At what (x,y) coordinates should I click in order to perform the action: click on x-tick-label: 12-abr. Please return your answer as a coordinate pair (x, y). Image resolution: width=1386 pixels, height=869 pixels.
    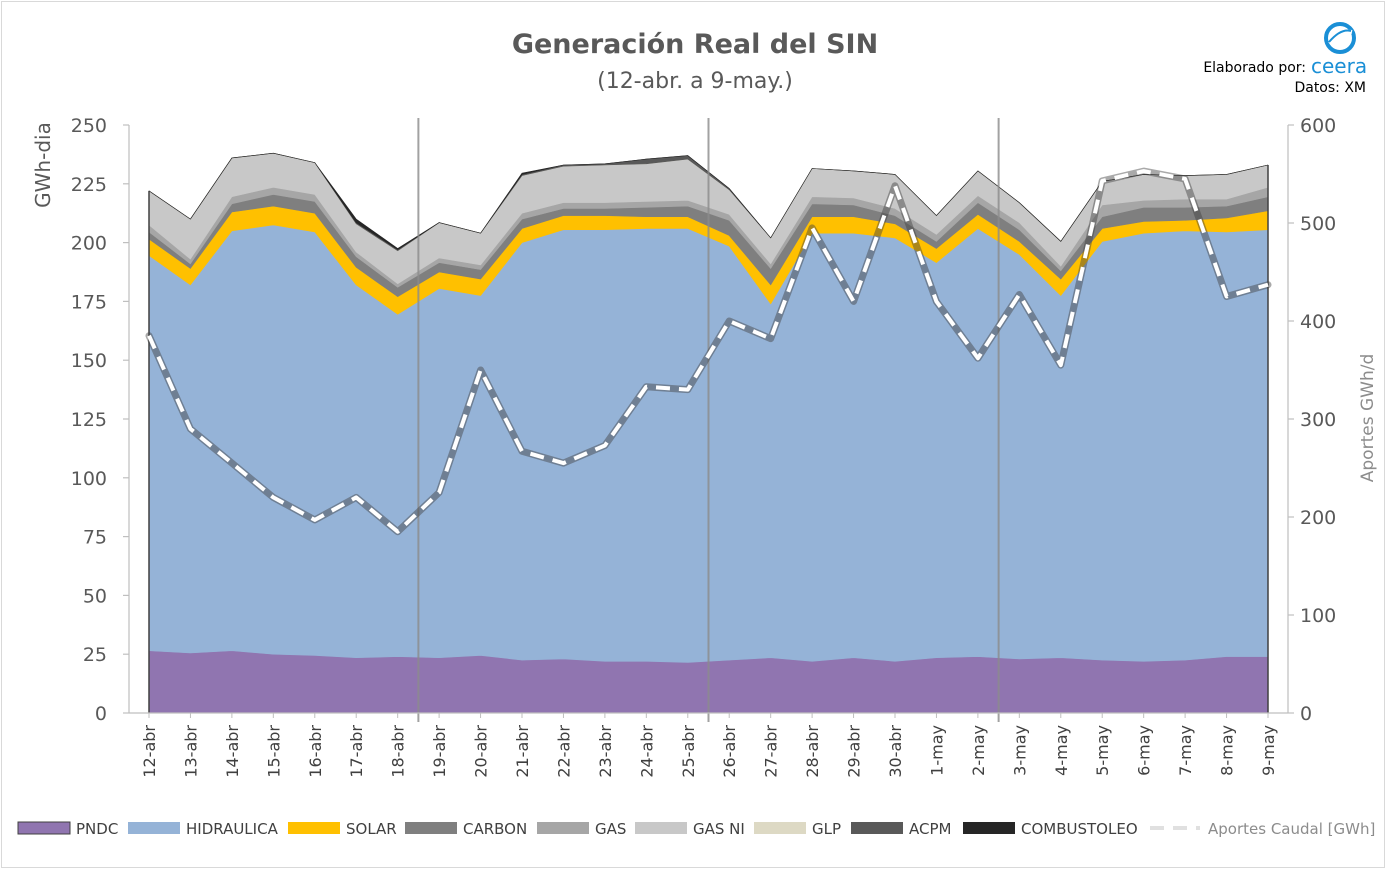
    Looking at the image, I should click on (149, 751).